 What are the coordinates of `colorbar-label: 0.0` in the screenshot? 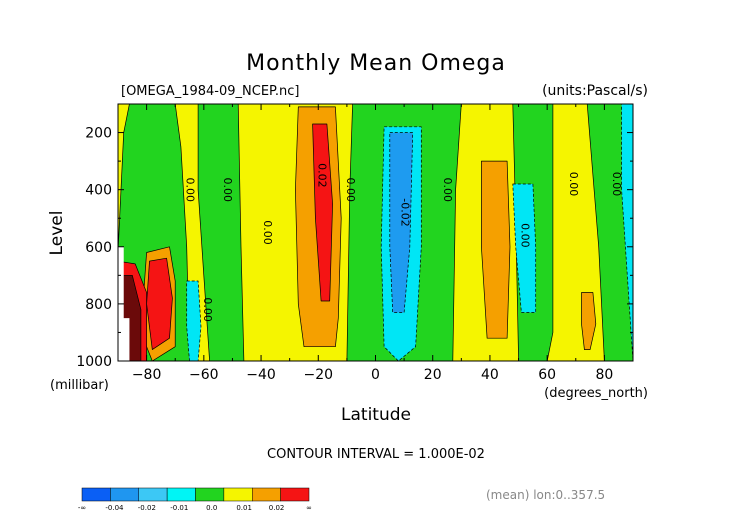 It's located at (211, 508).